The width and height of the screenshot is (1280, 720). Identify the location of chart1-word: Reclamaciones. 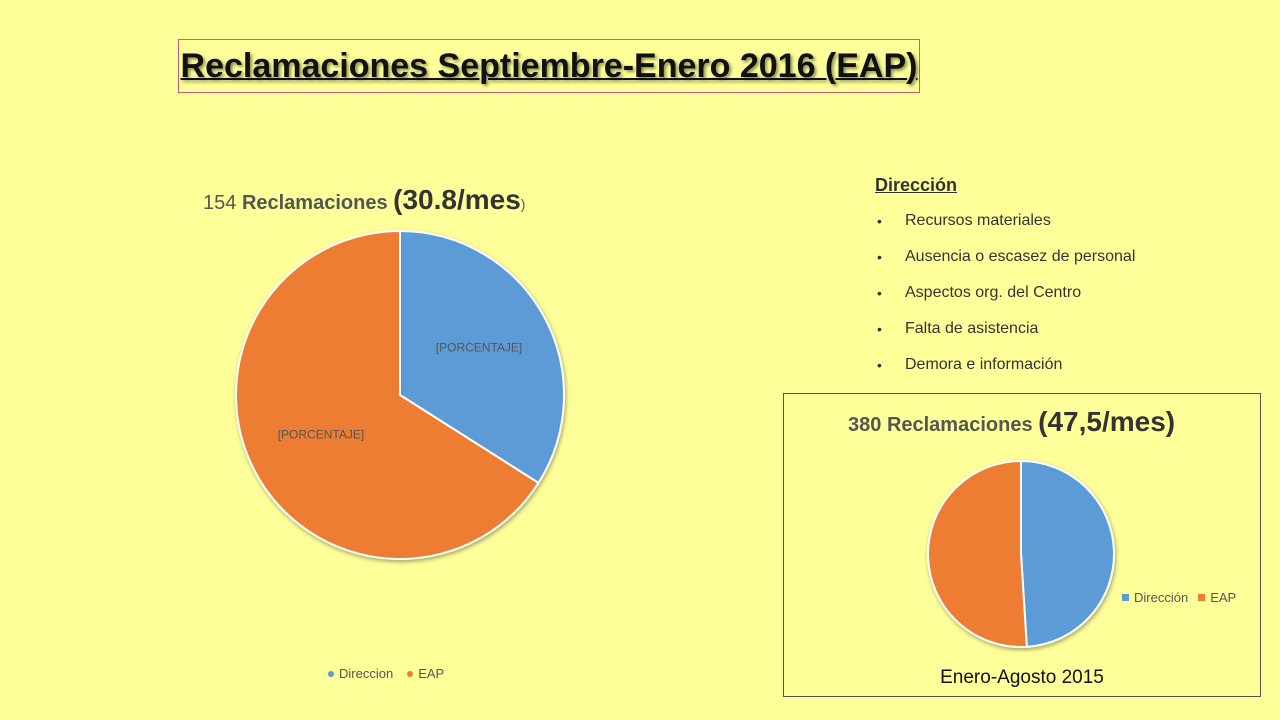
(314, 203).